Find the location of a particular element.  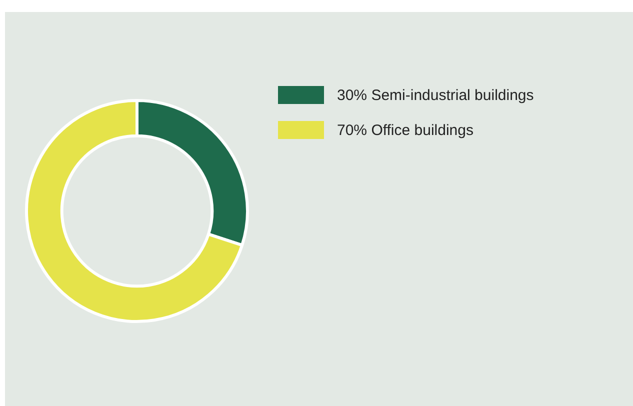

legend-label: 70% Office buildings is located at coordinates (405, 130).